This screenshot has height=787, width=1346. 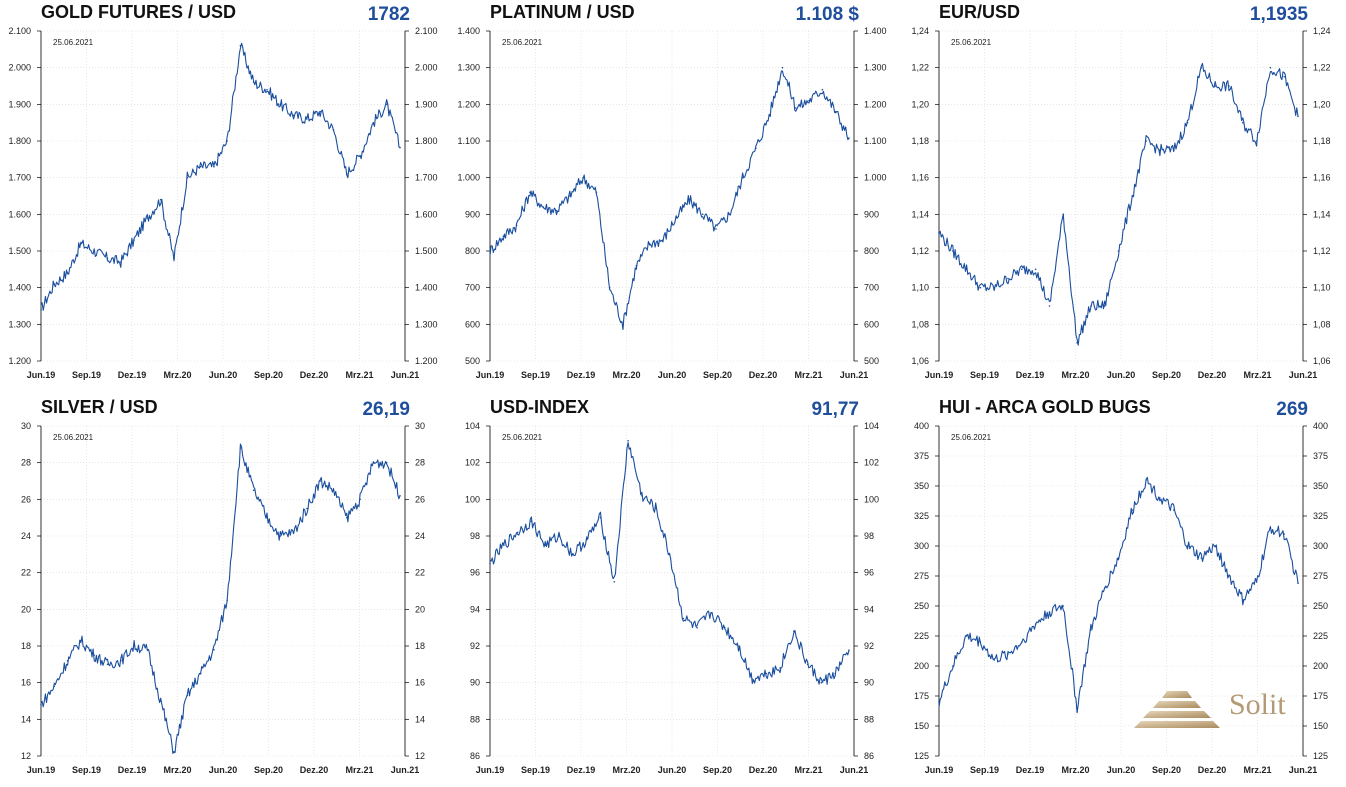 What do you see at coordinates (420, 609) in the screenshot?
I see `y-tick-label-right: 20` at bounding box center [420, 609].